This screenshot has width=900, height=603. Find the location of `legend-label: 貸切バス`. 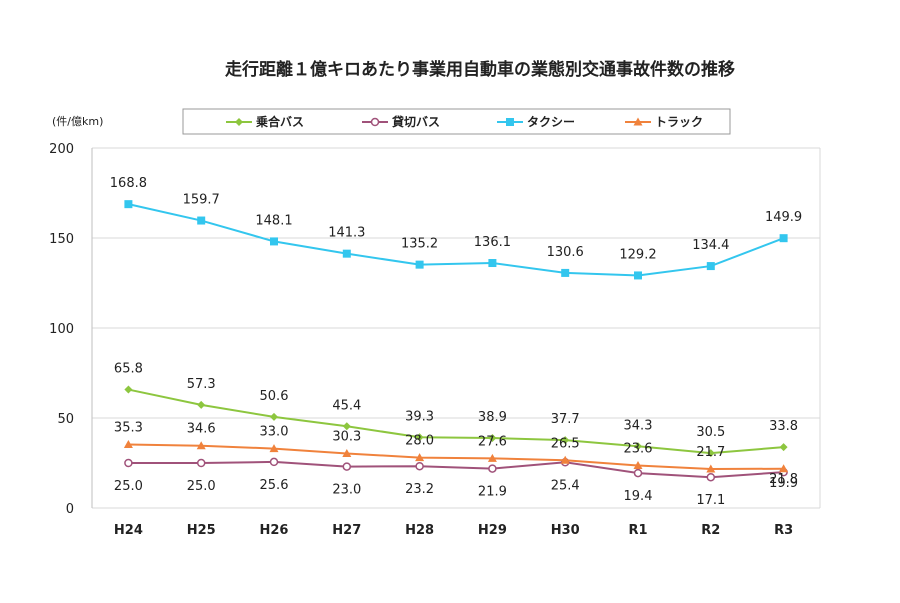

legend-label: 貸切バス is located at coordinates (416, 121).